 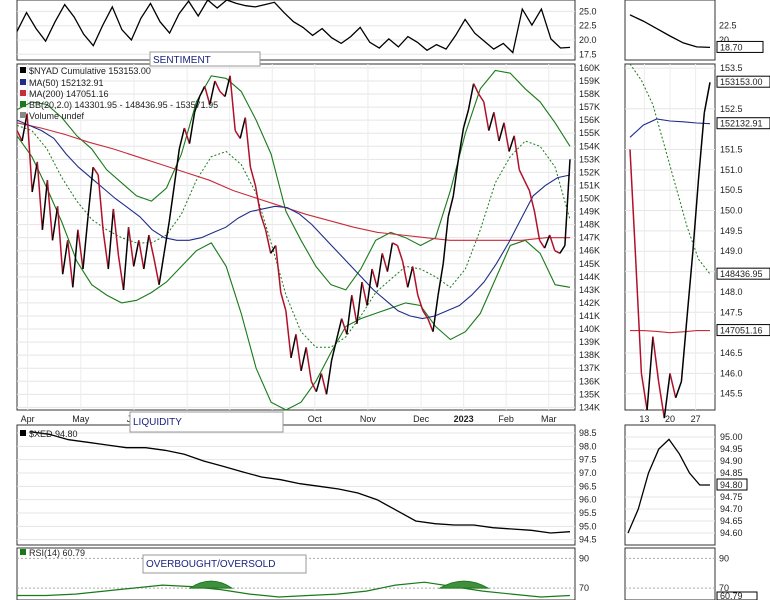 I want to click on nyad-zoom-tick: 147.5, so click(x=731, y=312).